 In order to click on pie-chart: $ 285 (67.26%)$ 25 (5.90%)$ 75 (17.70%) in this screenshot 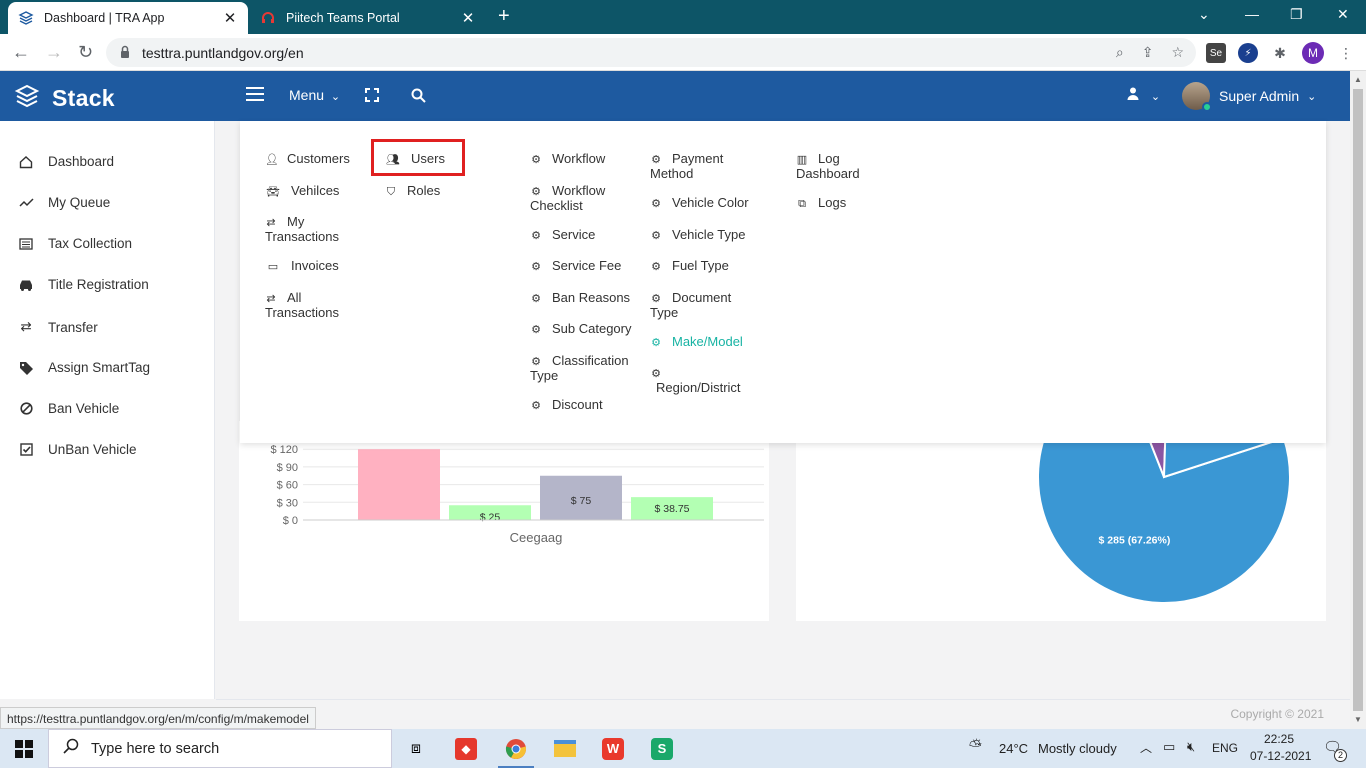, I will do `click(1164, 477)`.